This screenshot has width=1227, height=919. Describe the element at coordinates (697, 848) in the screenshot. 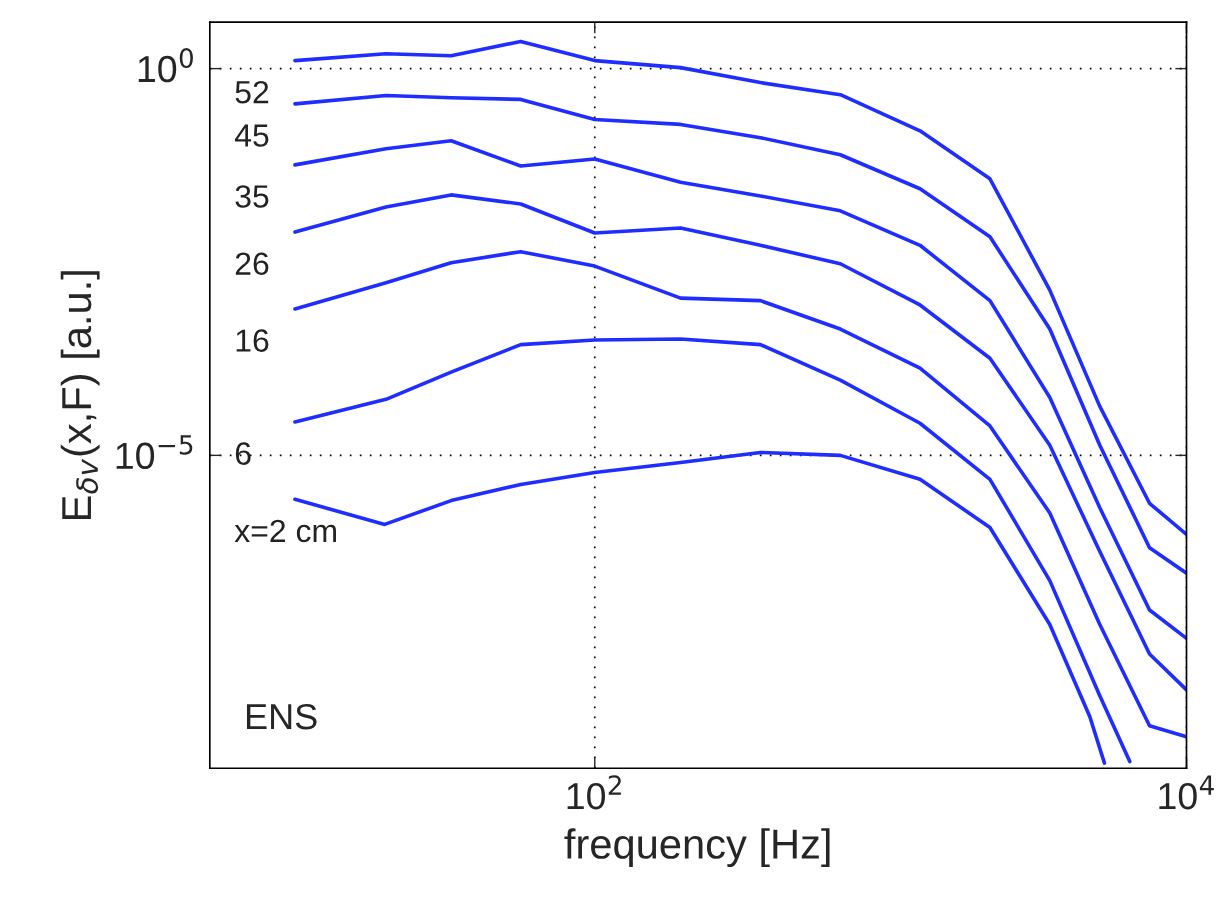

I see `x-axis-title: frequency [Hz]` at that location.